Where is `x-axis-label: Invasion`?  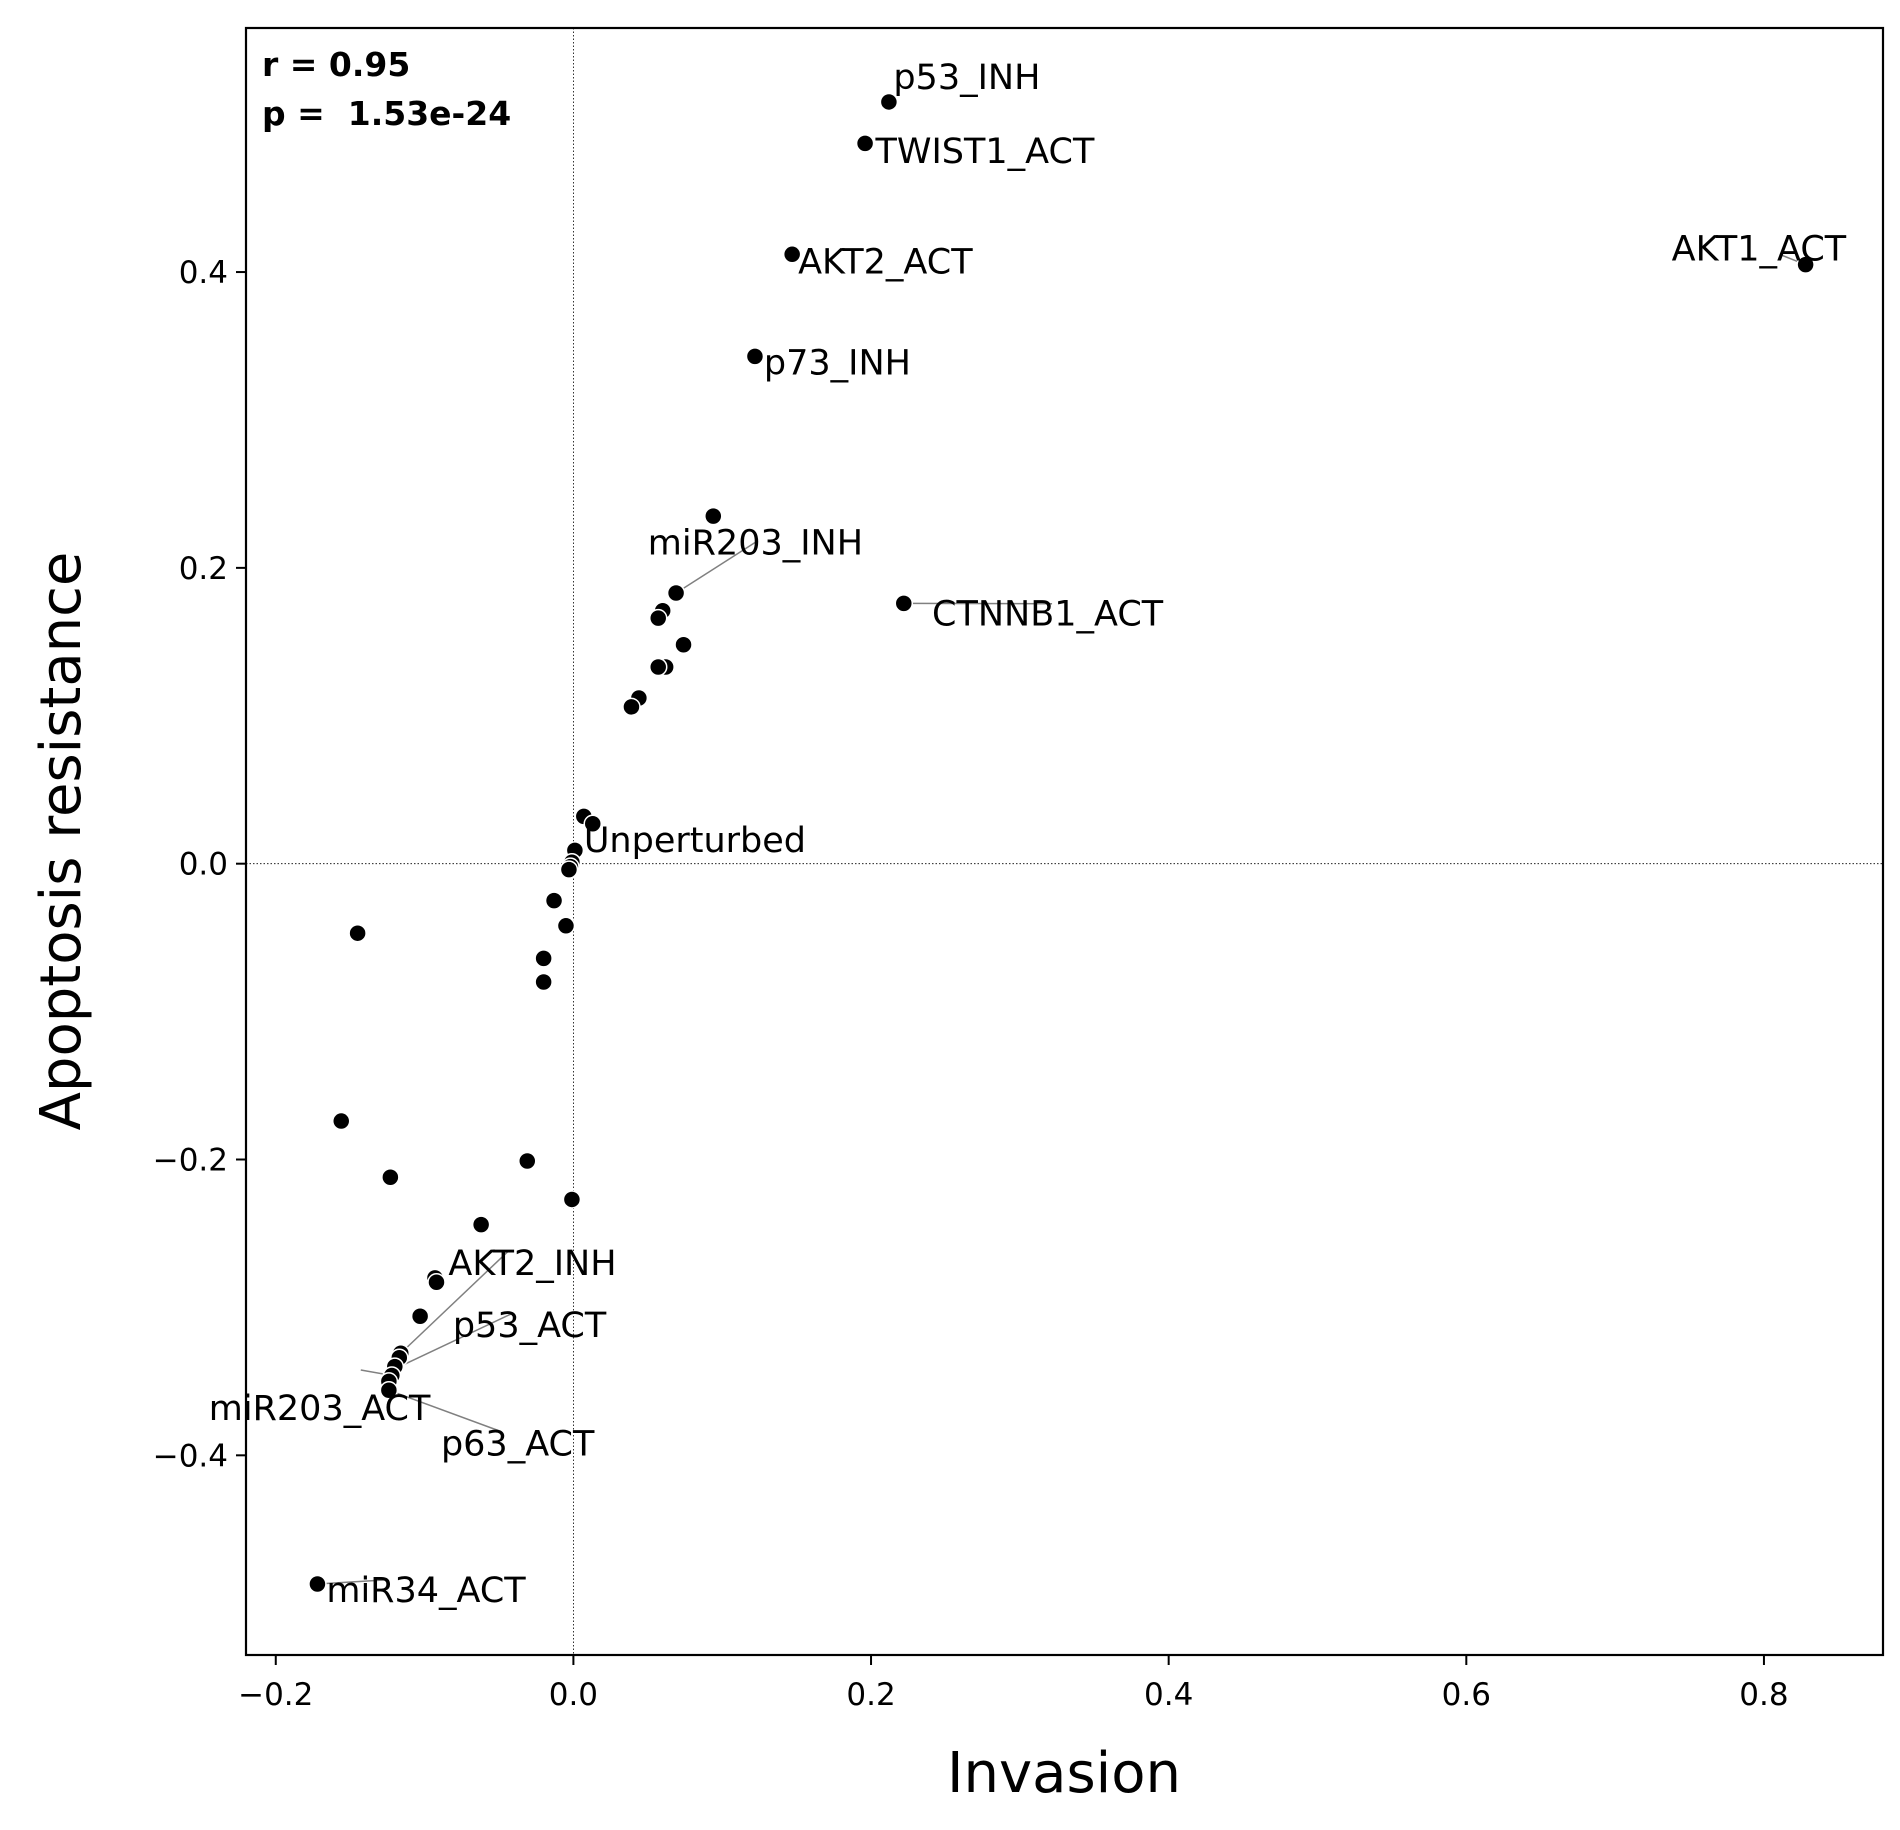 x-axis-label: Invasion is located at coordinates (1064, 1773).